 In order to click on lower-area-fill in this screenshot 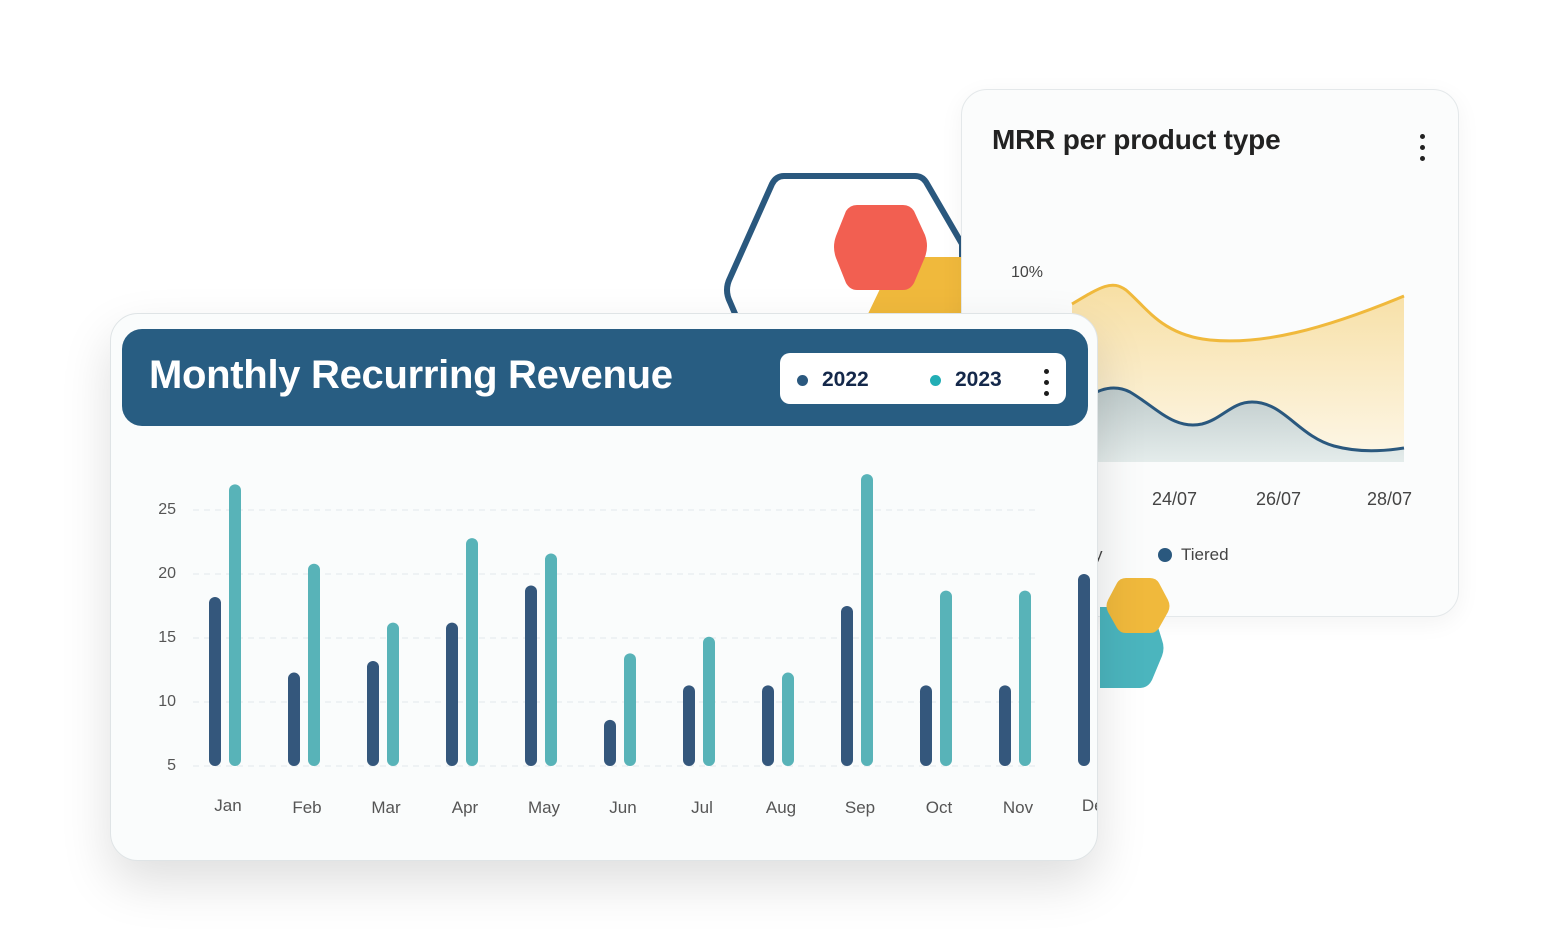, I will do `click(1238, 424)`.